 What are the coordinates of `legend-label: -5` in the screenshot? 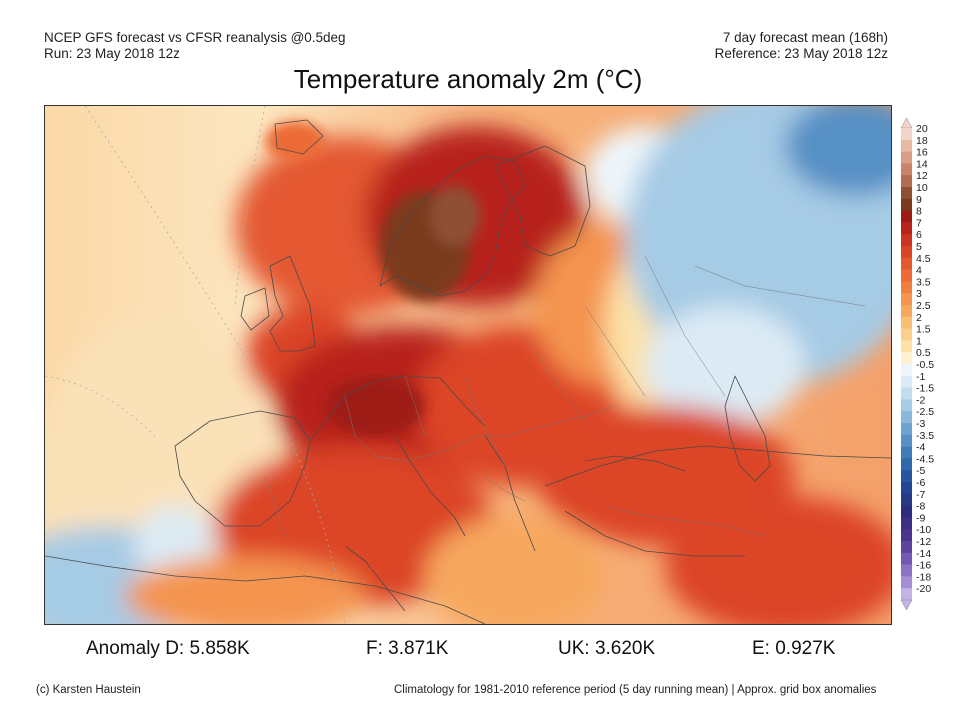 It's located at (920, 471).